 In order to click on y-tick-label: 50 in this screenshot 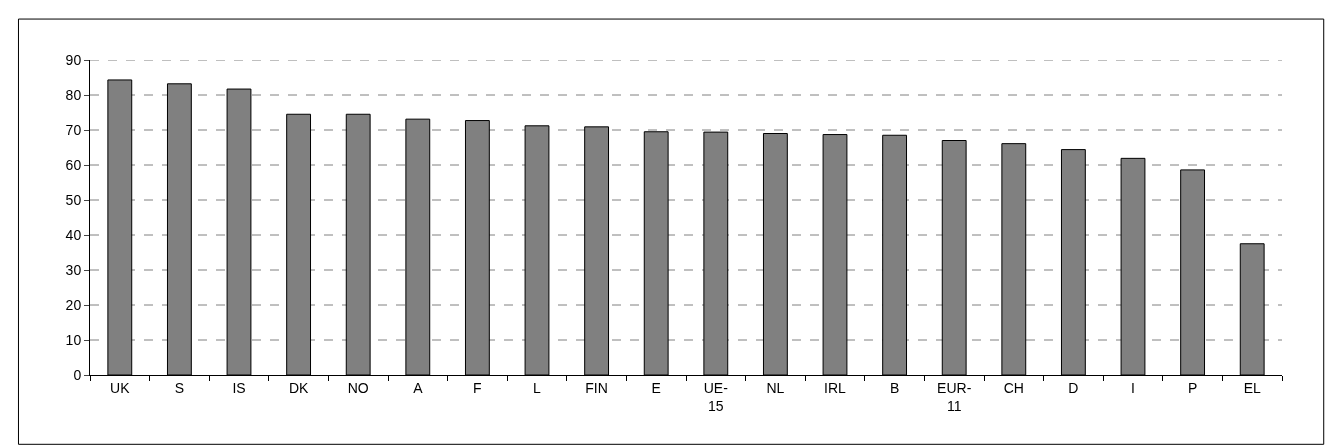, I will do `click(73, 199)`.